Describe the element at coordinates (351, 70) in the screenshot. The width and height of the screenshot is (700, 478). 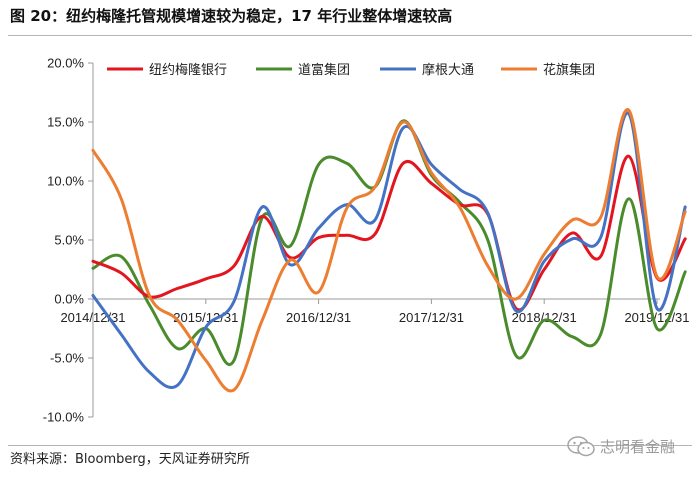
I see `chart-legend: 纽约梅隆银行 道富集团 摩根大通 花旗集团` at that location.